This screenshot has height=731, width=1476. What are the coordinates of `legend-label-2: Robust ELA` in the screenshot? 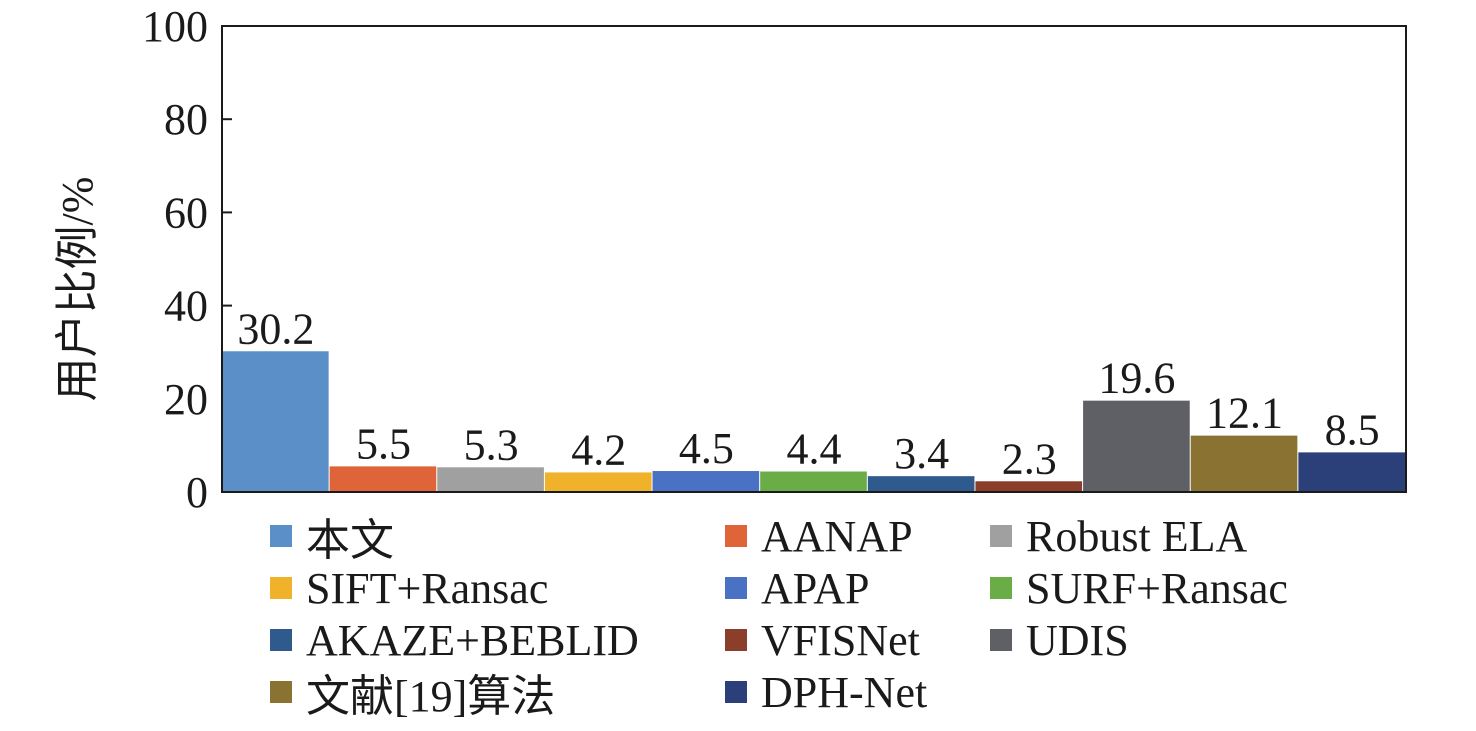 It's located at (1137, 536).